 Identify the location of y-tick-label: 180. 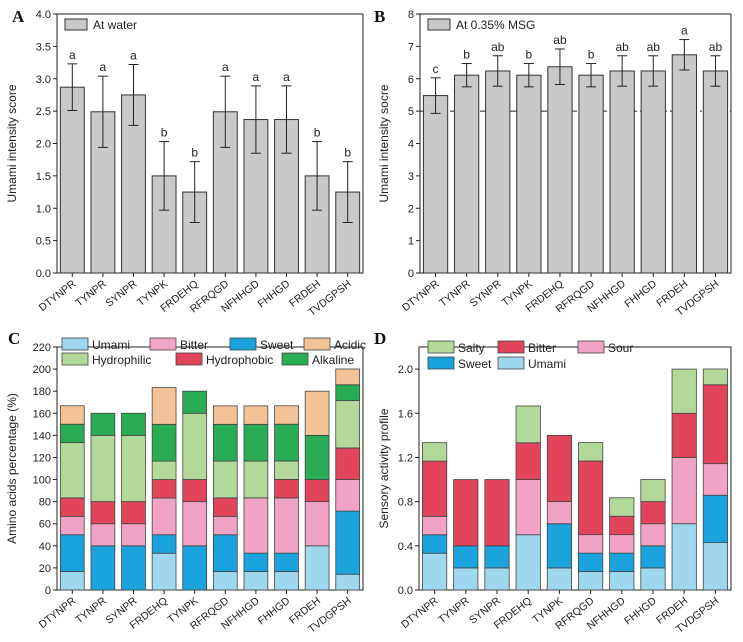
(42, 392).